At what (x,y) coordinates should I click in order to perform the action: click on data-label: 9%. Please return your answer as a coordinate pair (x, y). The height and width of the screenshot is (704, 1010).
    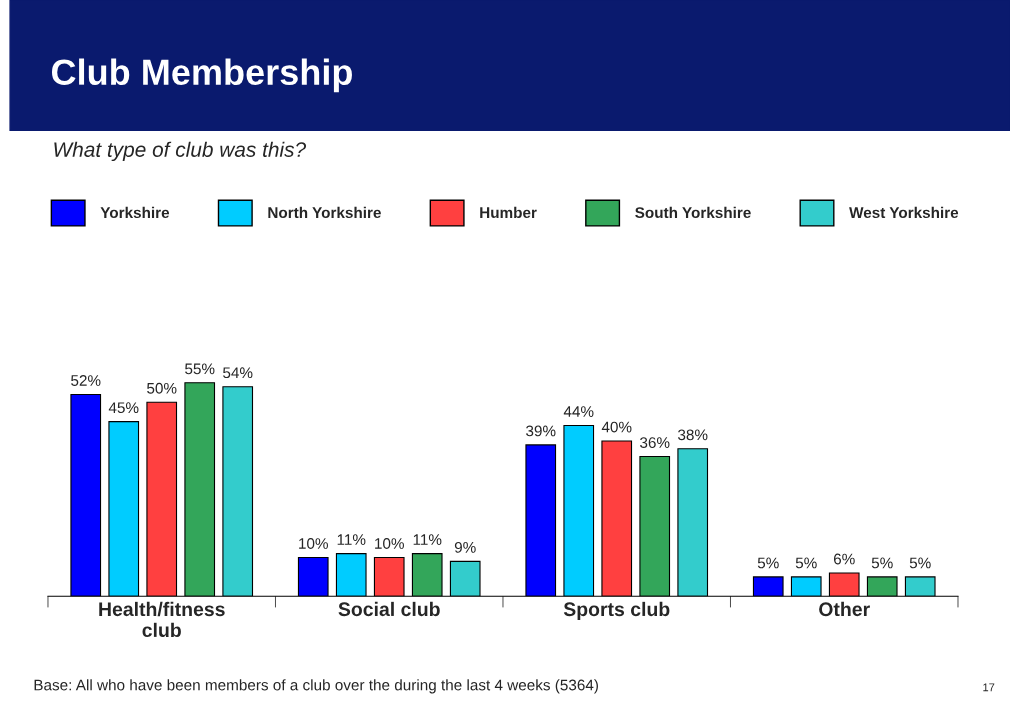
    Looking at the image, I should click on (465, 547).